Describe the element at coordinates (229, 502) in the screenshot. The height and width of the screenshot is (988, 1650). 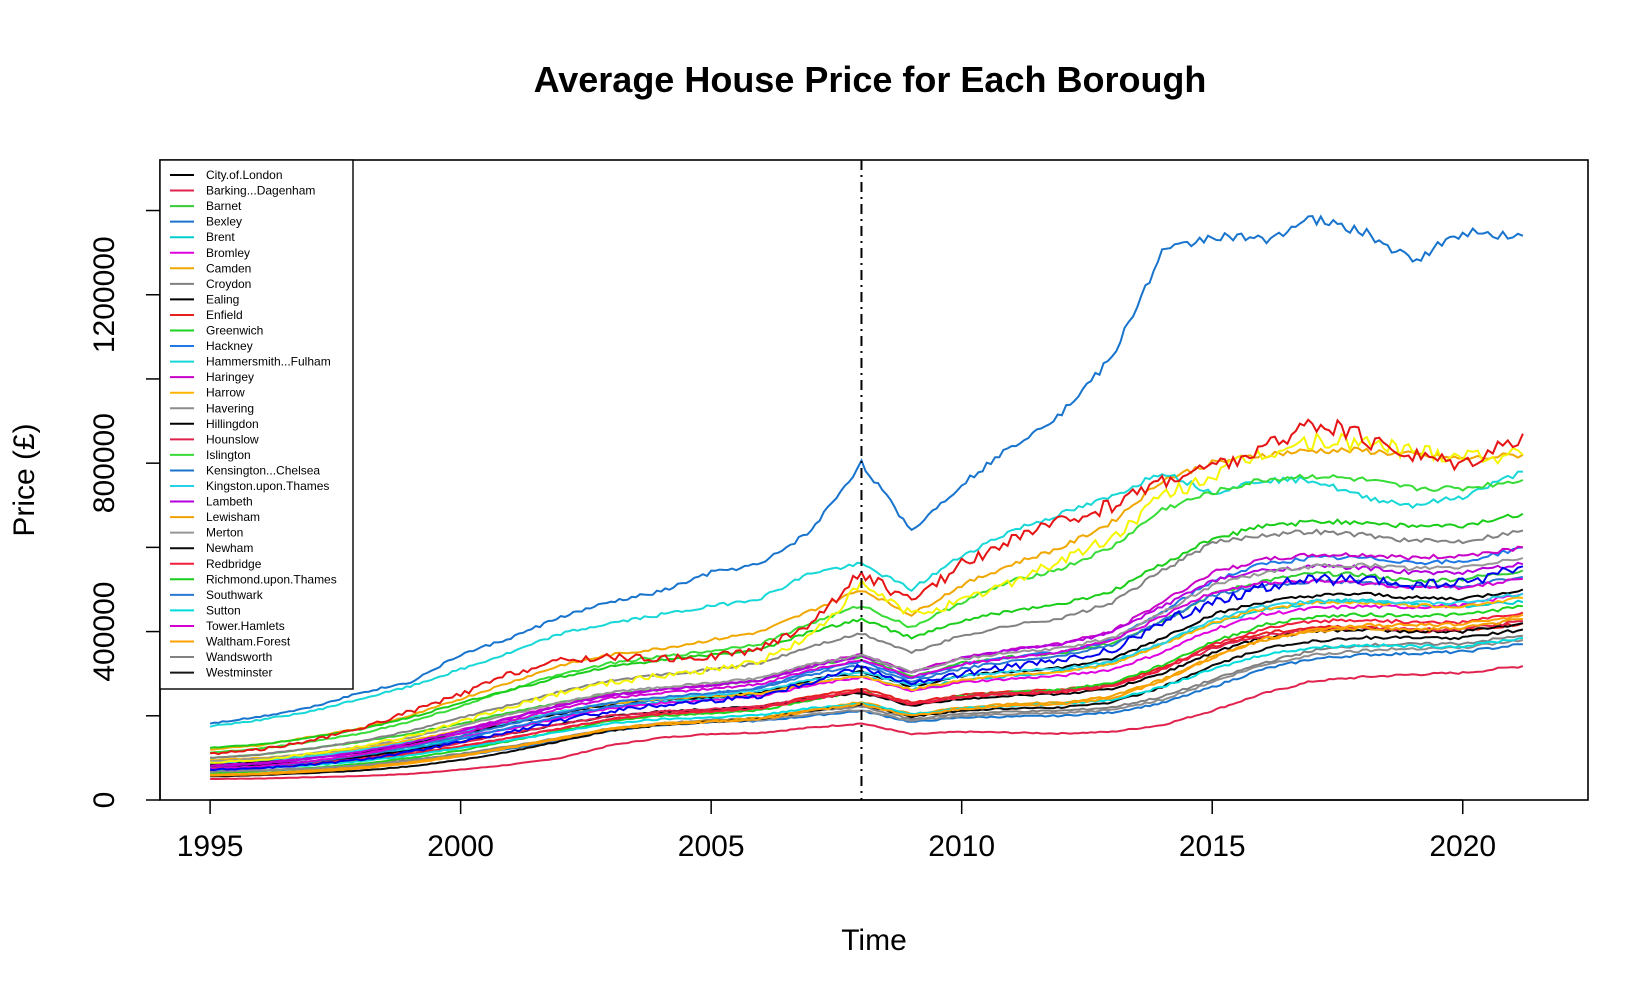
I see `legend-label: Lambeth` at that location.